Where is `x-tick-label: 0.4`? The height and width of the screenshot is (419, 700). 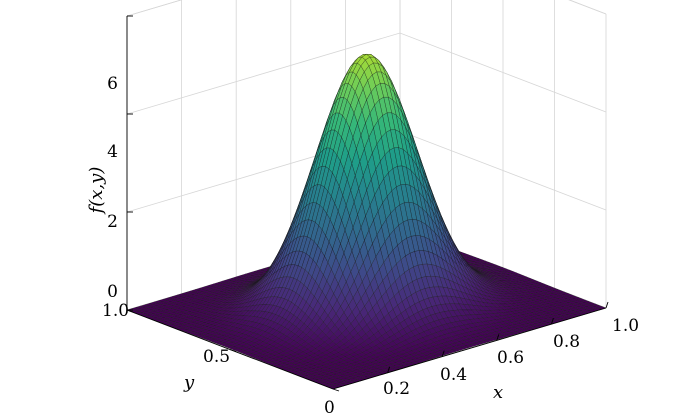
x-tick-label: 0.4 is located at coordinates (453, 375).